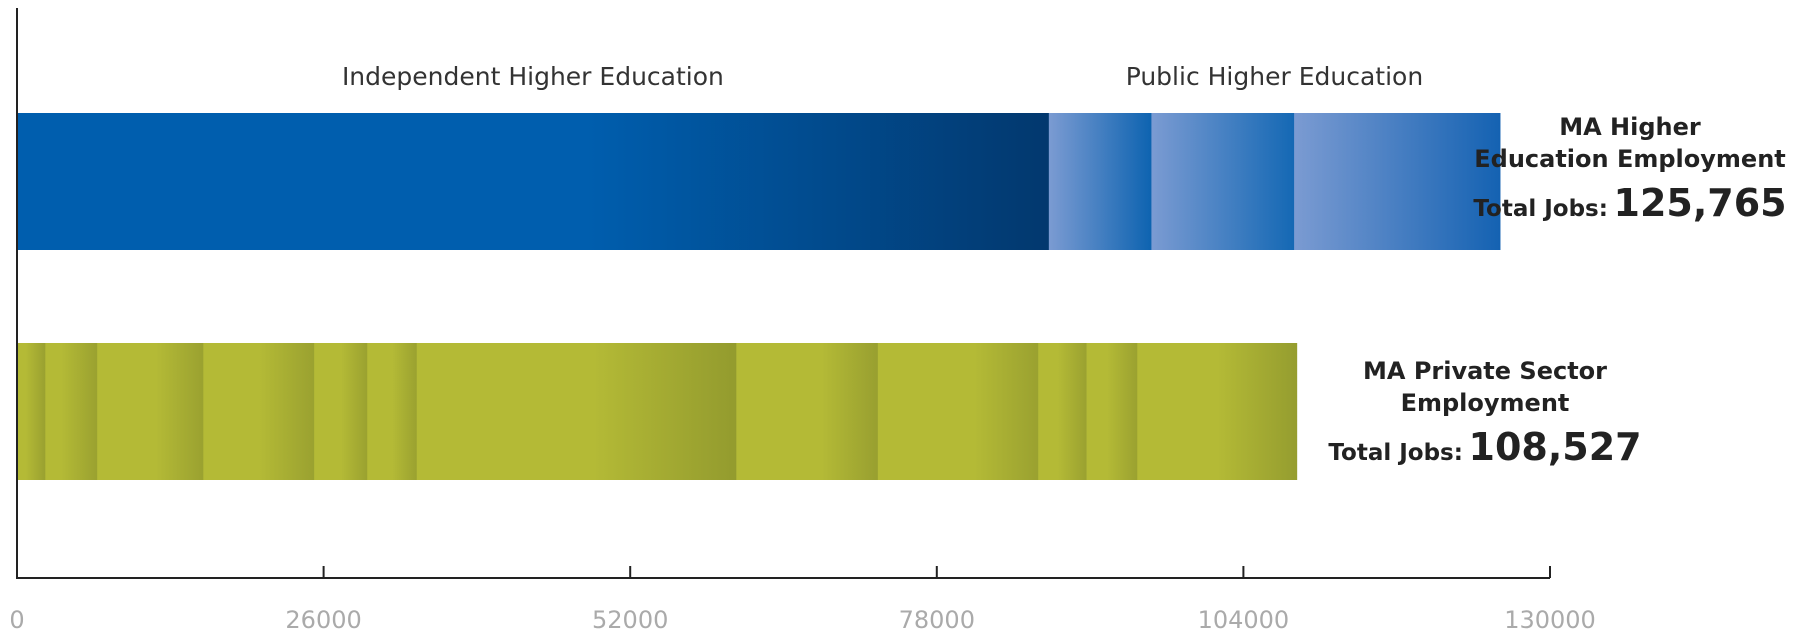  Describe the element at coordinates (1630, 159) in the screenshot. I see `bar-name-line: Education Employment` at that location.